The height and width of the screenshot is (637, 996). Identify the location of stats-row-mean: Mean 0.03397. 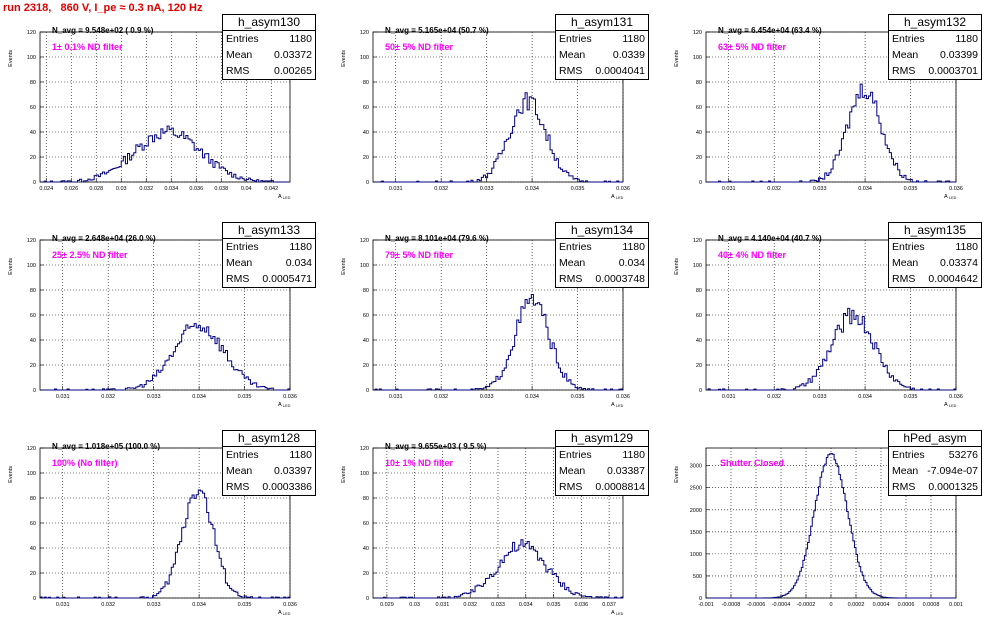
(269, 471).